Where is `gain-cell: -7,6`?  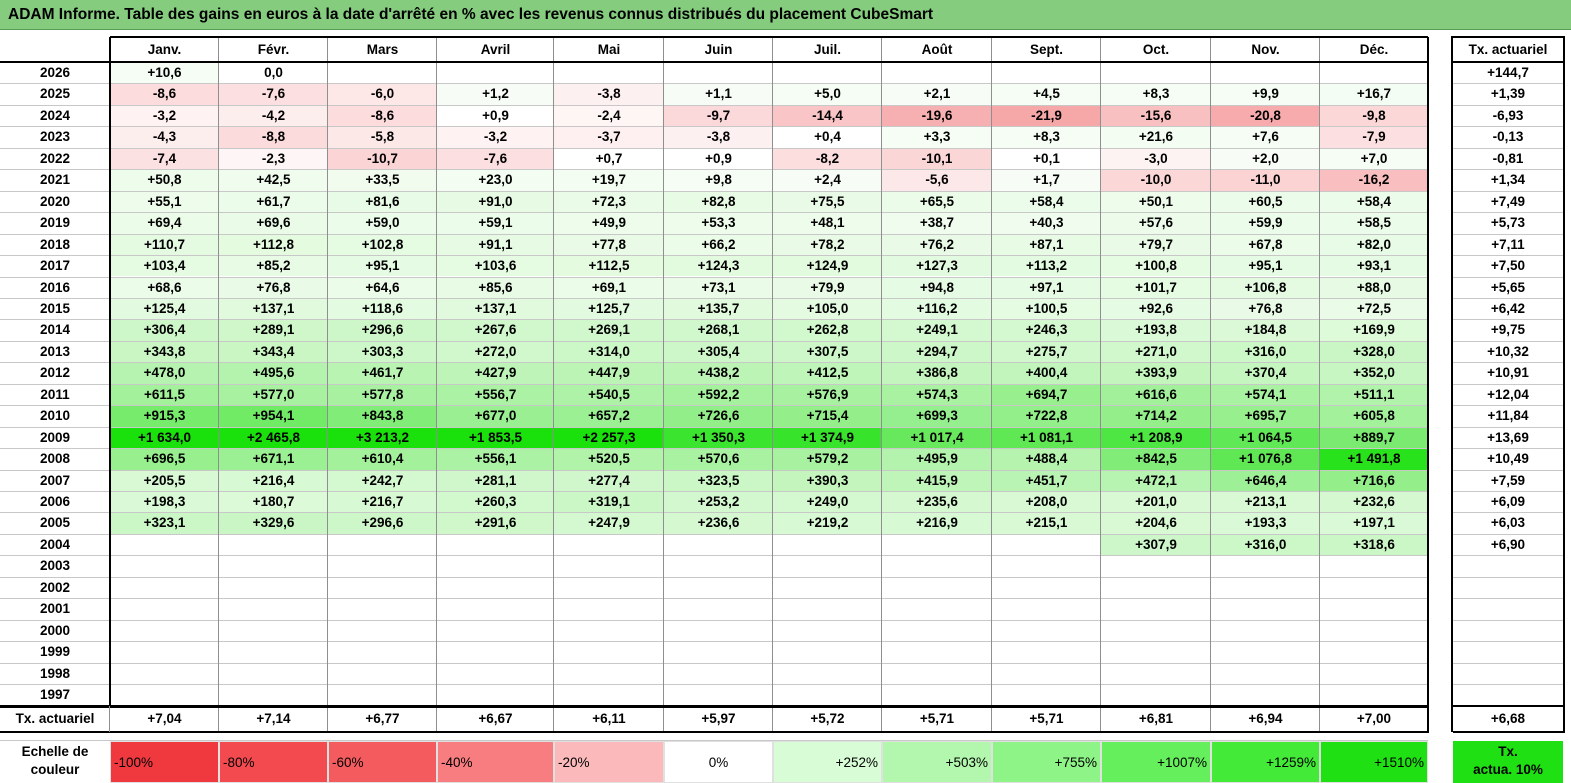
gain-cell: -7,6 is located at coordinates (273, 94).